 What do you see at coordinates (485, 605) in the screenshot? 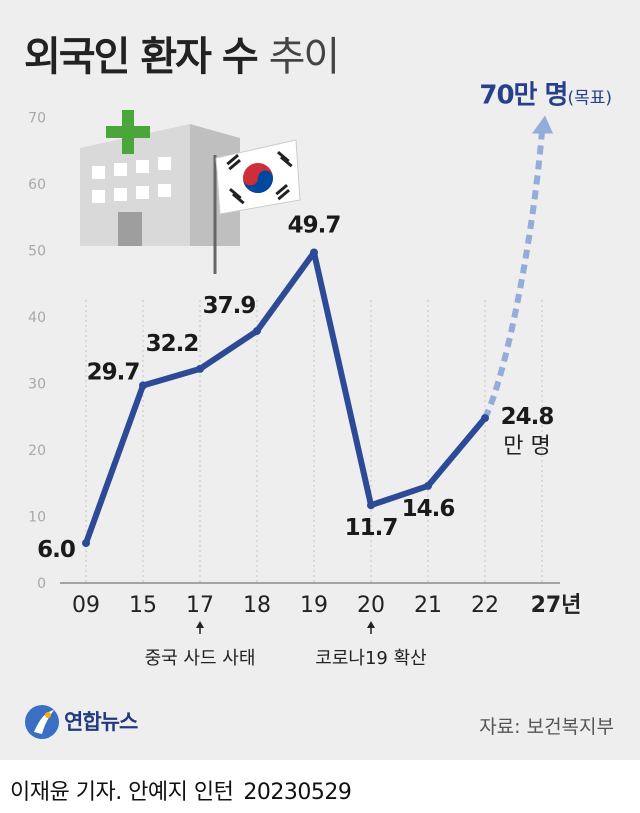
I see `x-tick-label: 22` at bounding box center [485, 605].